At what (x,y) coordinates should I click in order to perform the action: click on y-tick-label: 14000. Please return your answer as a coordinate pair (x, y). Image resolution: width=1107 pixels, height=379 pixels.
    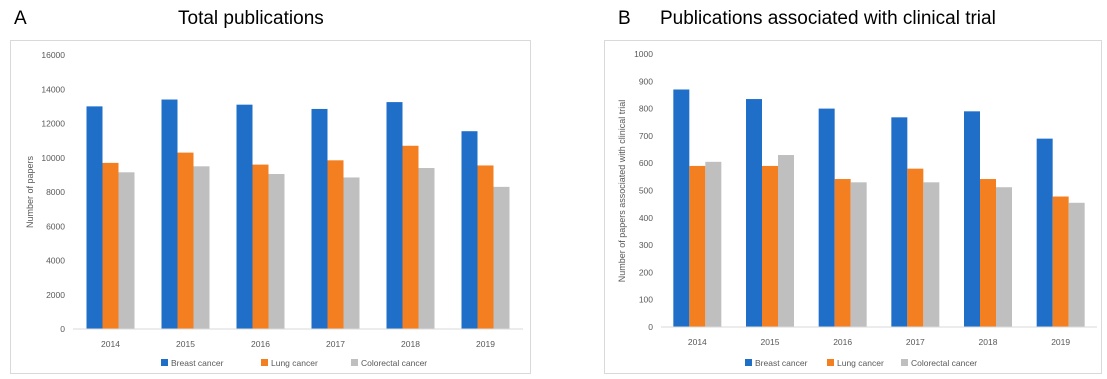
    Looking at the image, I should click on (53, 89).